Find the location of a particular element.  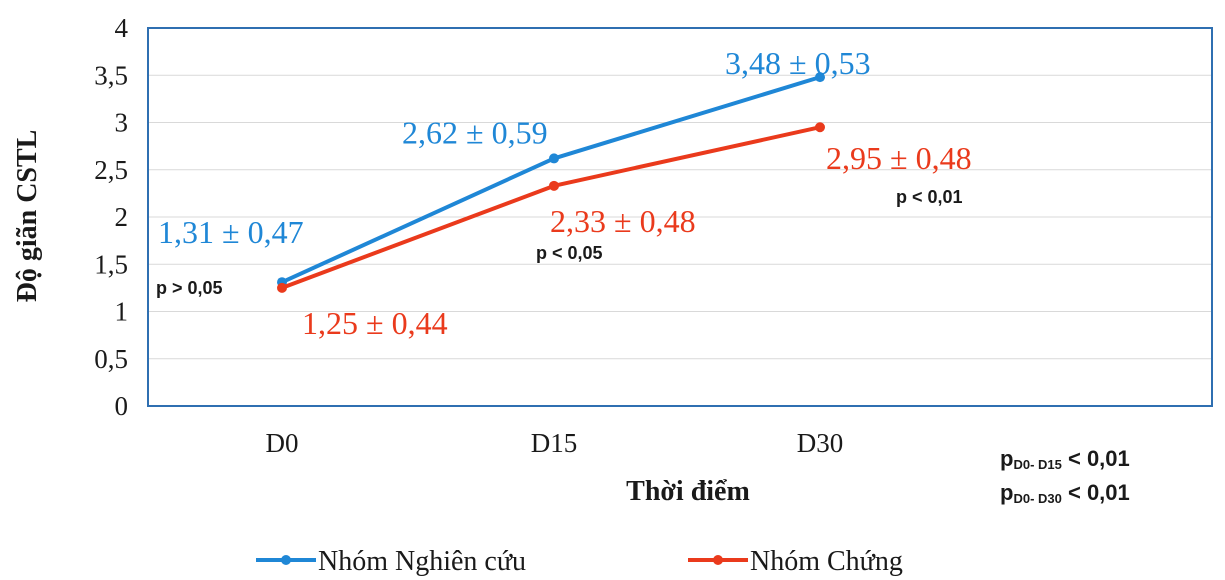

y-tick-label: 3,5 is located at coordinates (111, 75).